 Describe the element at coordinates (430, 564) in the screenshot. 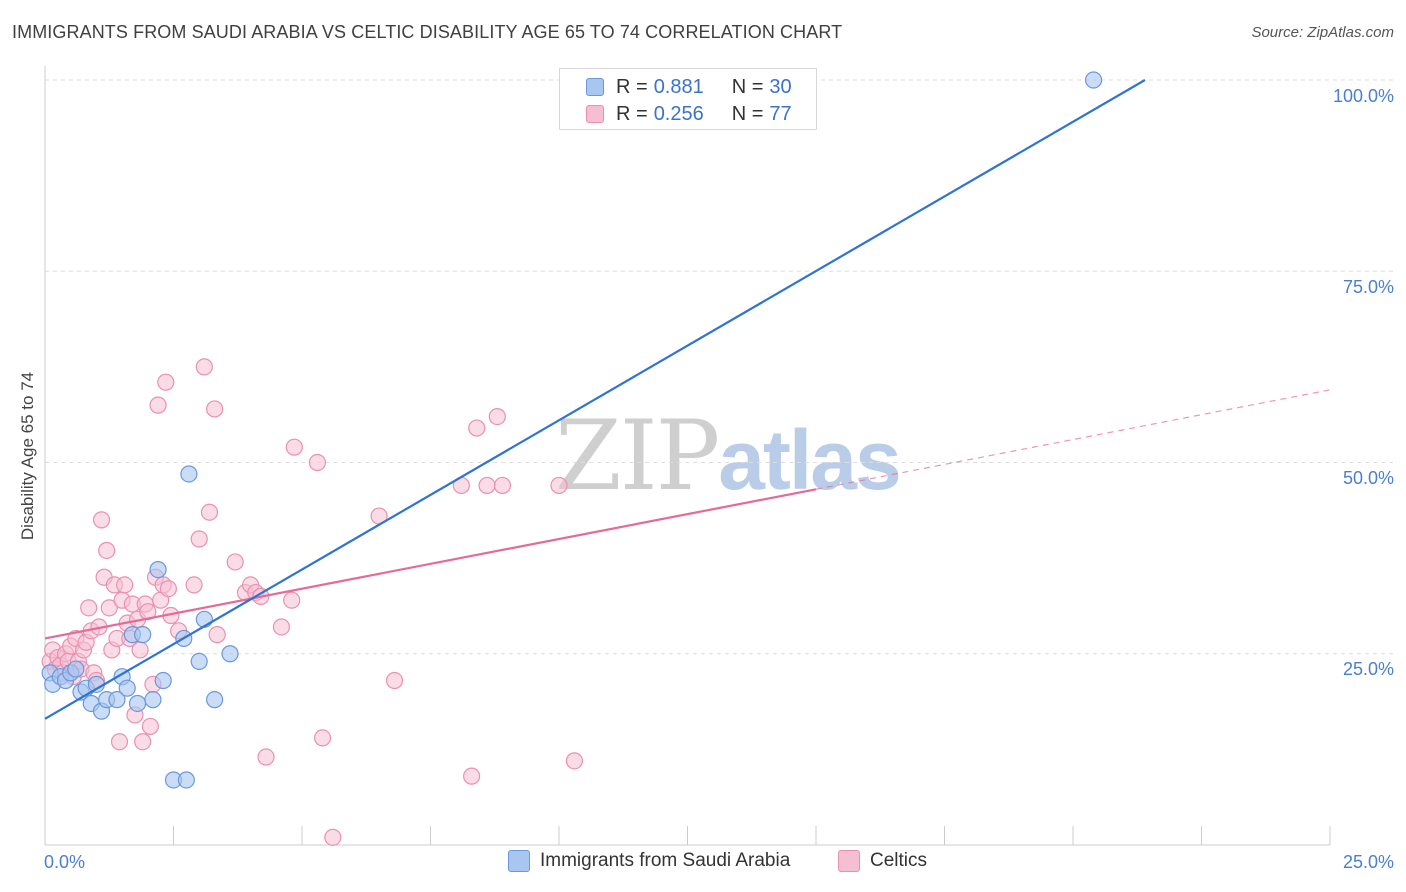

I see `celtics-trend-line` at that location.